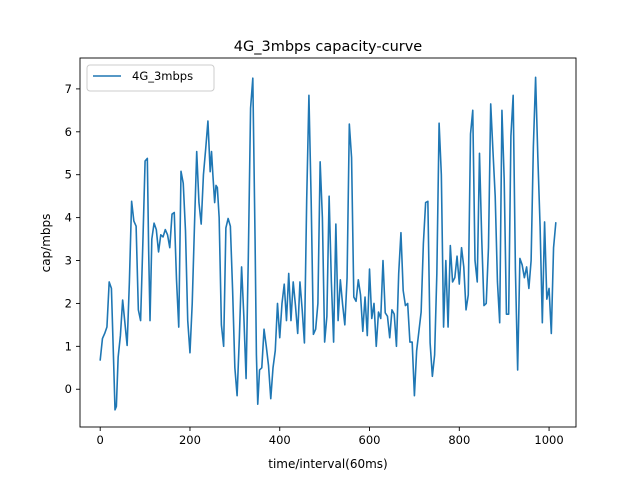 This screenshot has width=640, height=480. What do you see at coordinates (68, 175) in the screenshot?
I see `y-tick-label: 5` at bounding box center [68, 175].